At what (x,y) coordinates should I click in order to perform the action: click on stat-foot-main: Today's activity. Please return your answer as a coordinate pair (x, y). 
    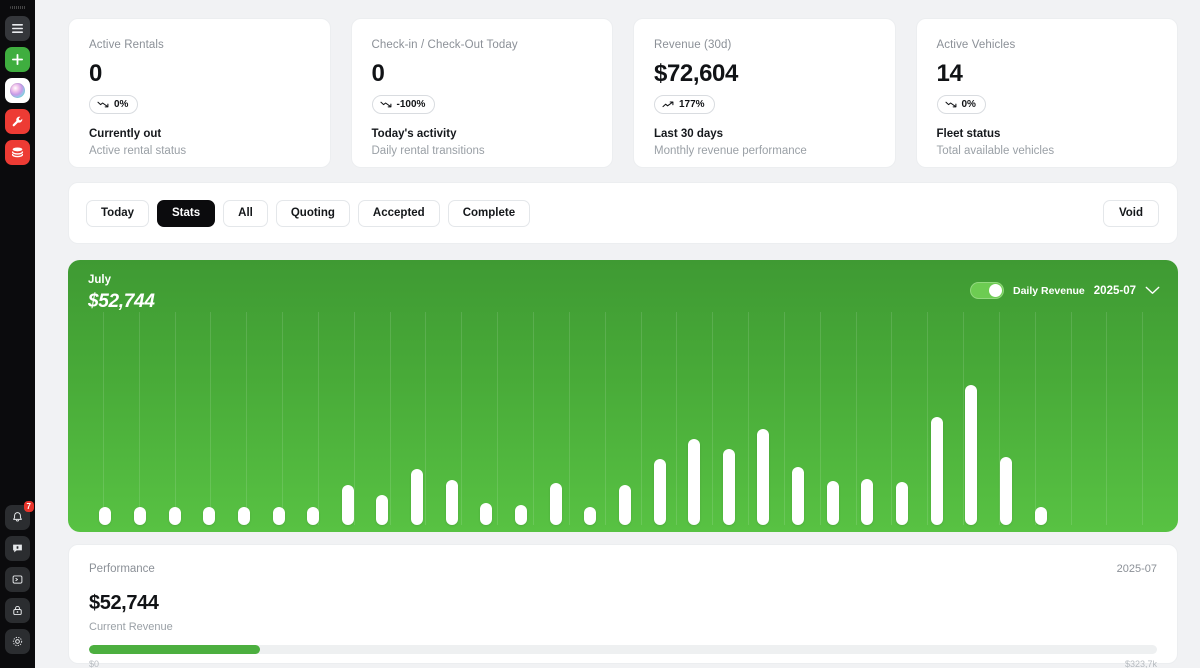
    Looking at the image, I should click on (414, 134).